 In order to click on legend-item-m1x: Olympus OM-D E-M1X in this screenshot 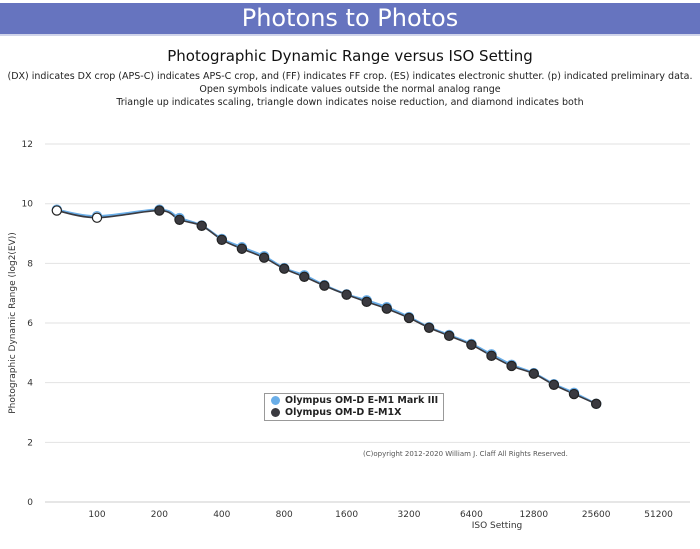, I will do `click(354, 412)`.